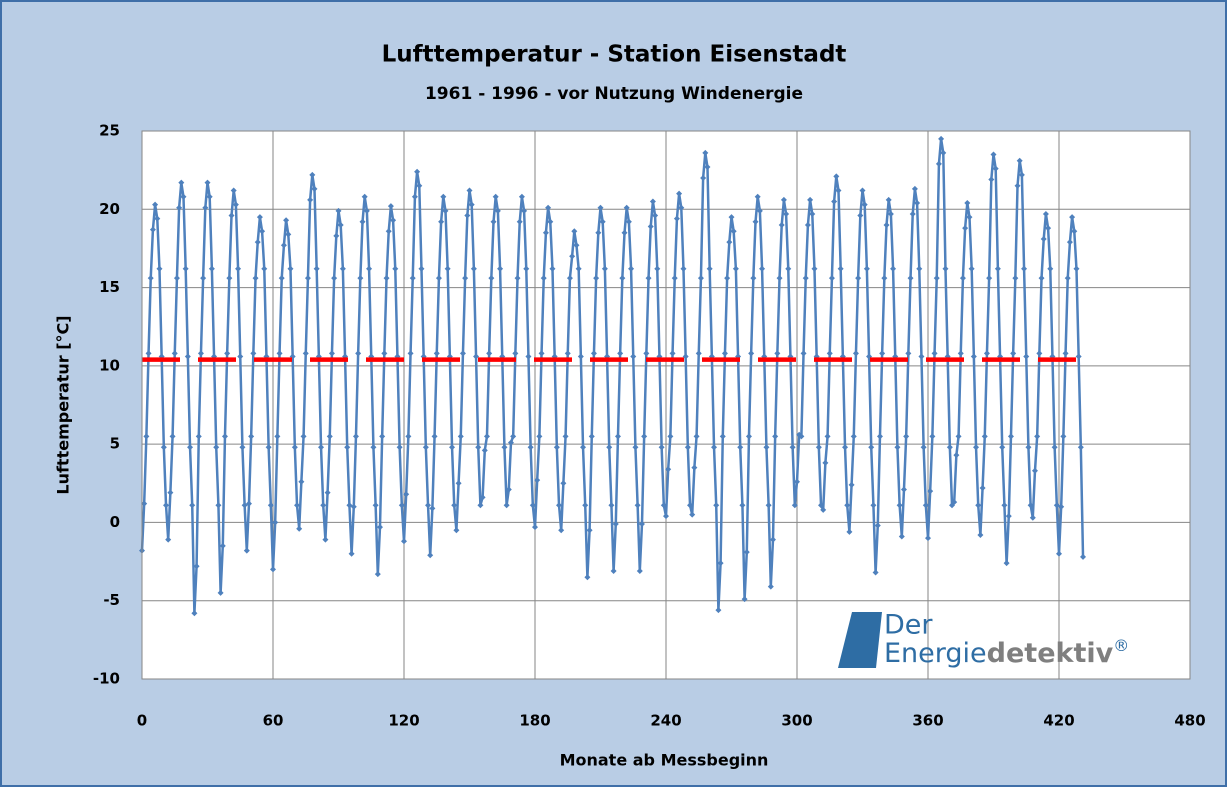 The height and width of the screenshot is (787, 1227). Describe the element at coordinates (115, 444) in the screenshot. I see `y-tick-label: 5` at that location.